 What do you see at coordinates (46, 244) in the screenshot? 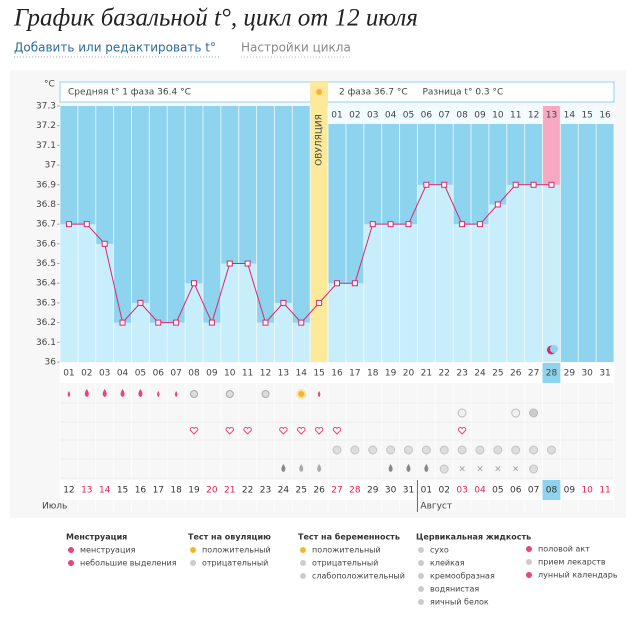
I see `y-tick-label: 36.6` at bounding box center [46, 244].